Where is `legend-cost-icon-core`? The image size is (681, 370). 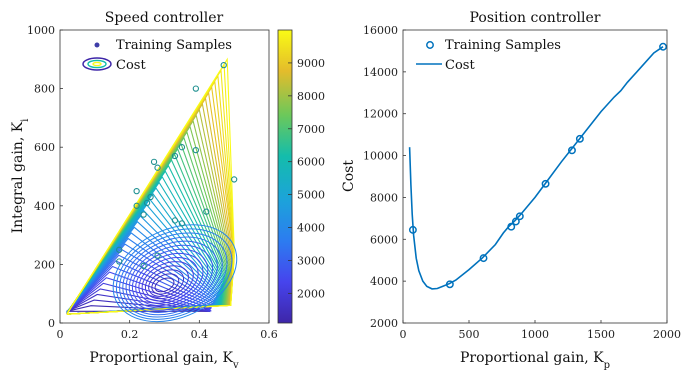 legend-cost-icon-core is located at coordinates (97, 64).